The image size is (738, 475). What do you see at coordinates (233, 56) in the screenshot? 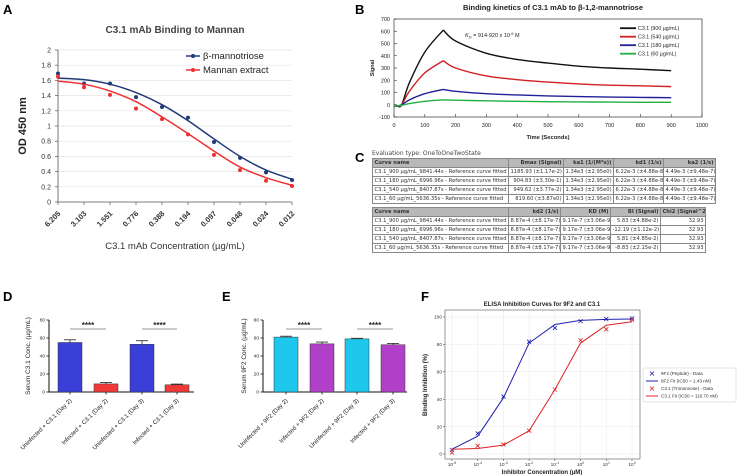
I see `chart-a-legend-label: β-mannotriose` at bounding box center [233, 56].